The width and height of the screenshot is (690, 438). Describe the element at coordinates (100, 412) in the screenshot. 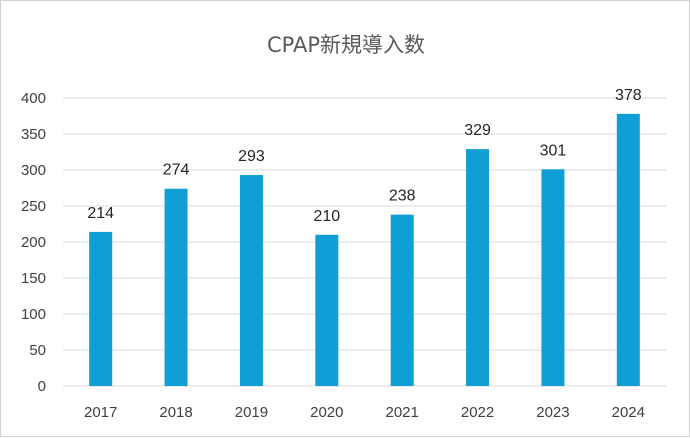

I see `x-tick-label-2017: 2017` at that location.